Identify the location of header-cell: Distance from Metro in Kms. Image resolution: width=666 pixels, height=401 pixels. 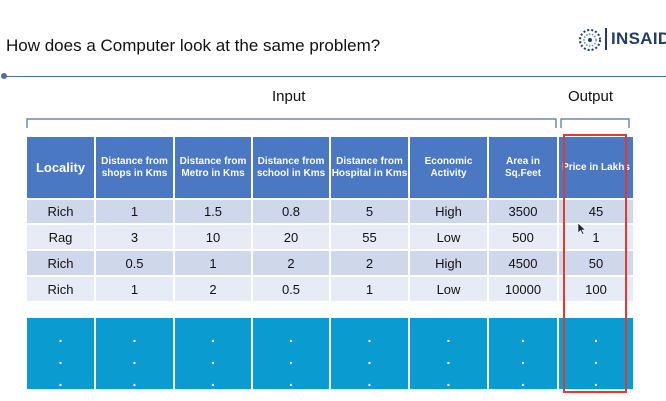
(214, 167).